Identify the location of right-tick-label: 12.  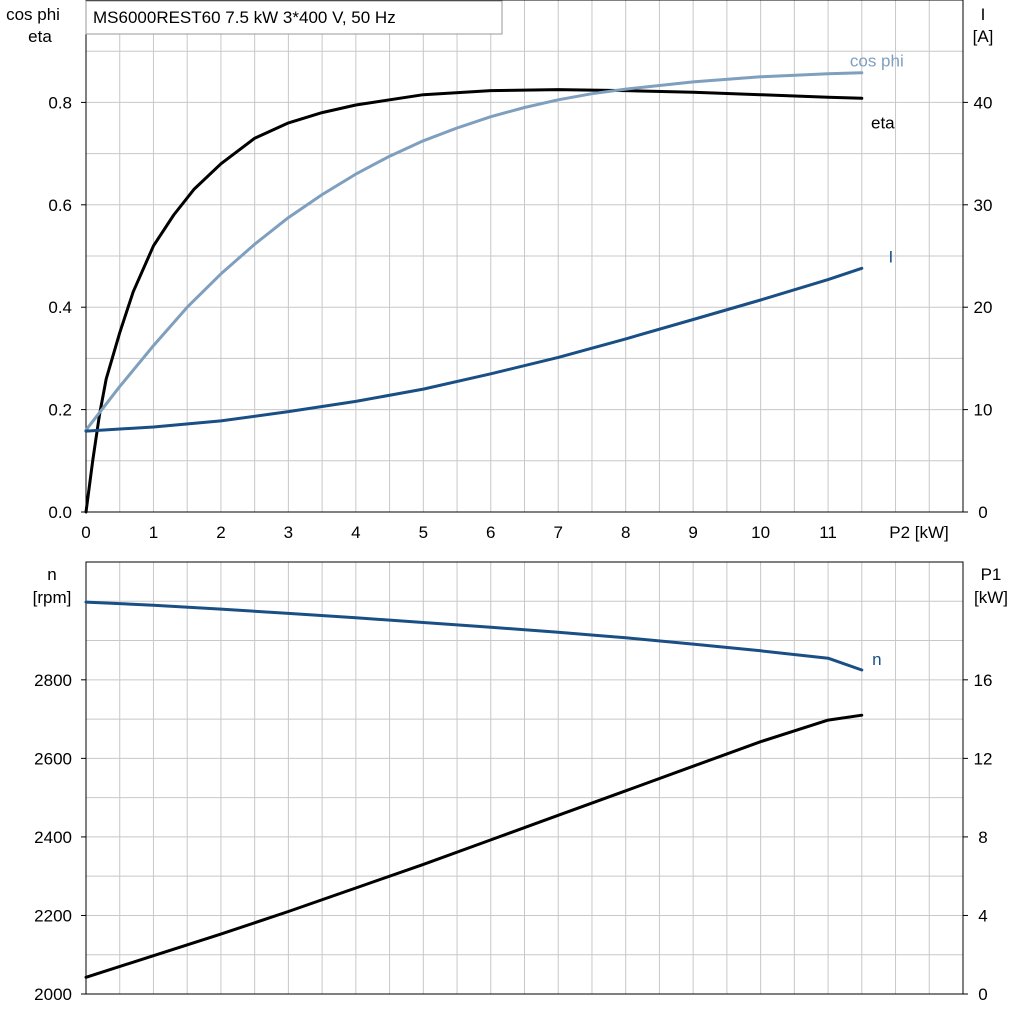
(983, 758).